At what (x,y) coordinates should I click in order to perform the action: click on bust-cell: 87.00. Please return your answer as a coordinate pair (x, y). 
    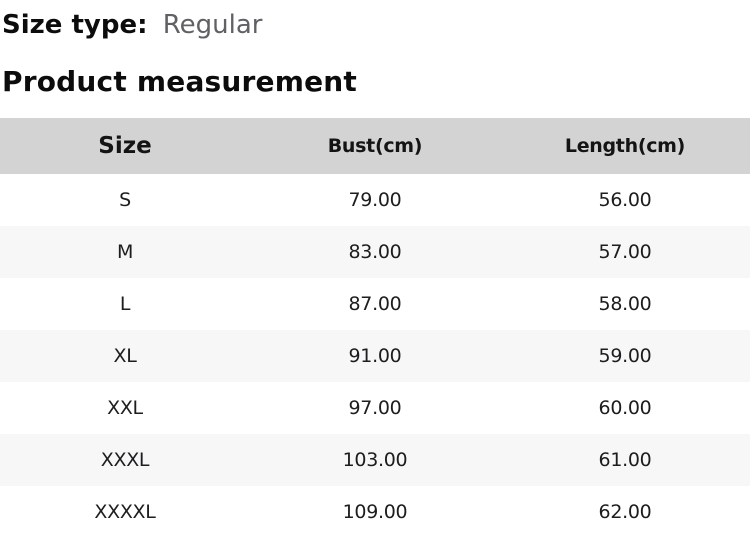
    Looking at the image, I should click on (375, 304).